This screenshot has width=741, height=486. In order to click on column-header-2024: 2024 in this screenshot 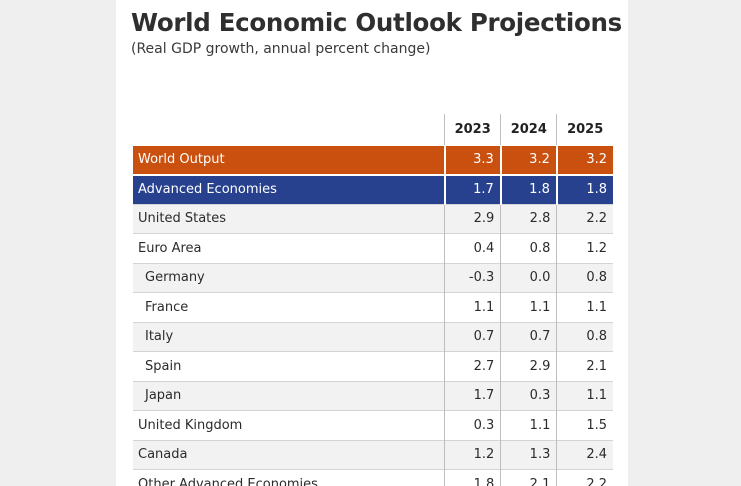, I will do `click(528, 129)`.